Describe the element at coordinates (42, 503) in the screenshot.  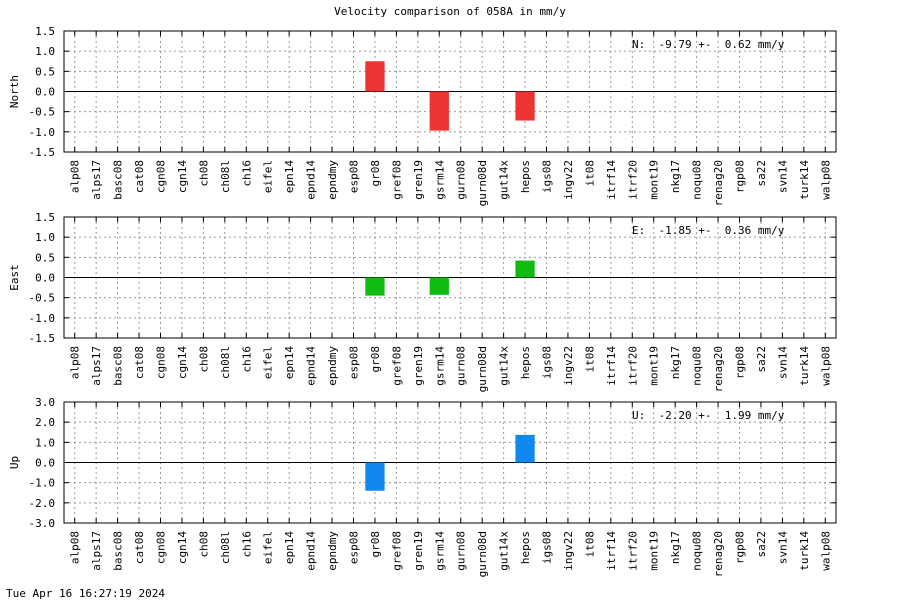
I see `y-tick-label: -2.0` at that location.